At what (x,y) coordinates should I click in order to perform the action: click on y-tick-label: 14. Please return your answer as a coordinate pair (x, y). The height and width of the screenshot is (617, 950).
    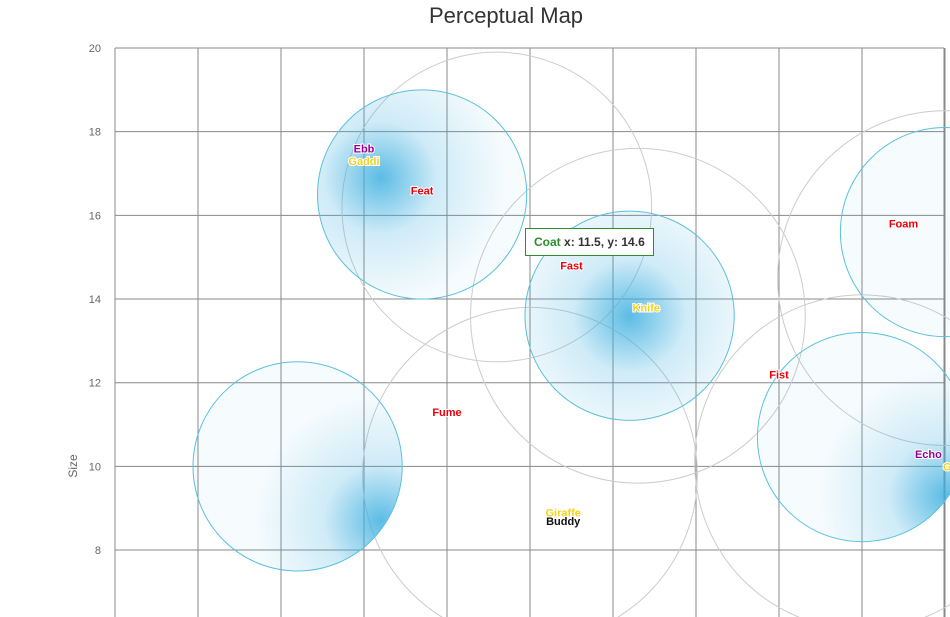
    Looking at the image, I should click on (95, 300).